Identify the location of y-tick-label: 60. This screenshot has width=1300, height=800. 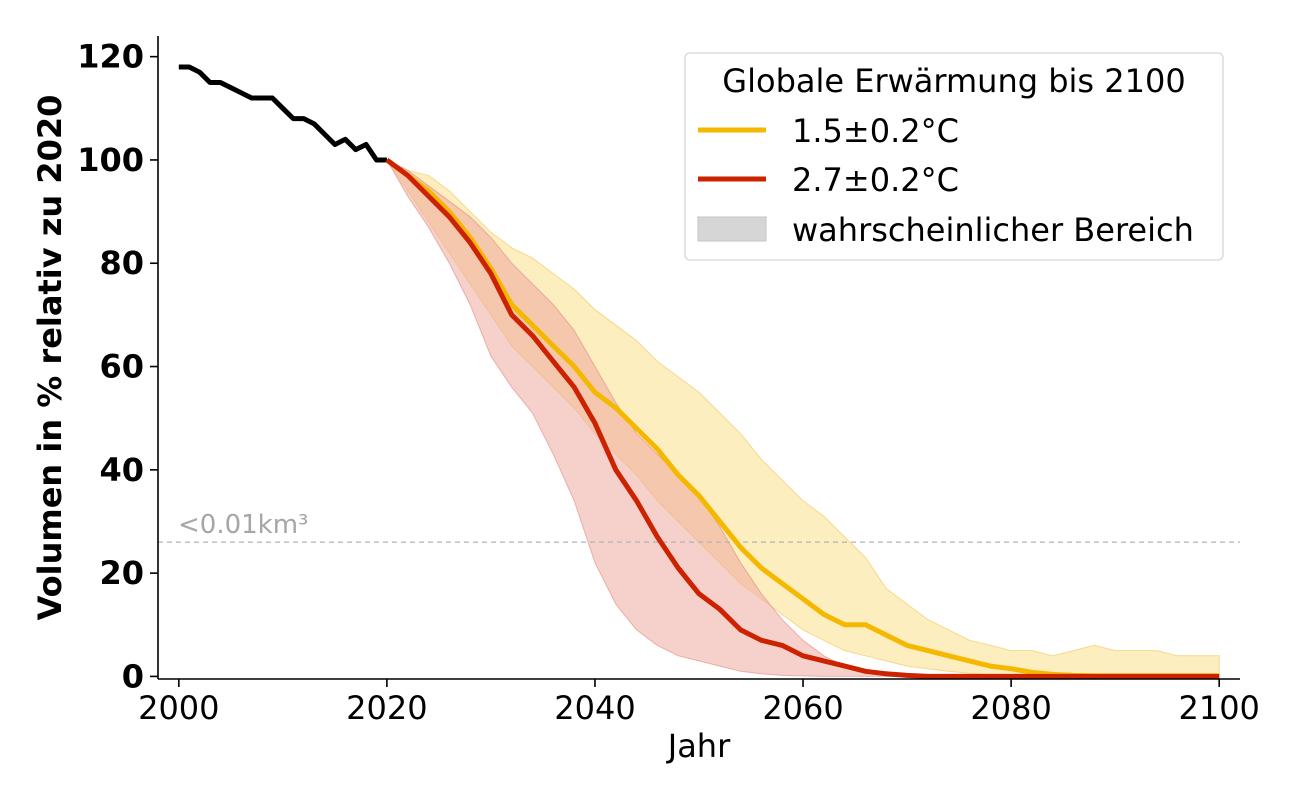
(121, 367).